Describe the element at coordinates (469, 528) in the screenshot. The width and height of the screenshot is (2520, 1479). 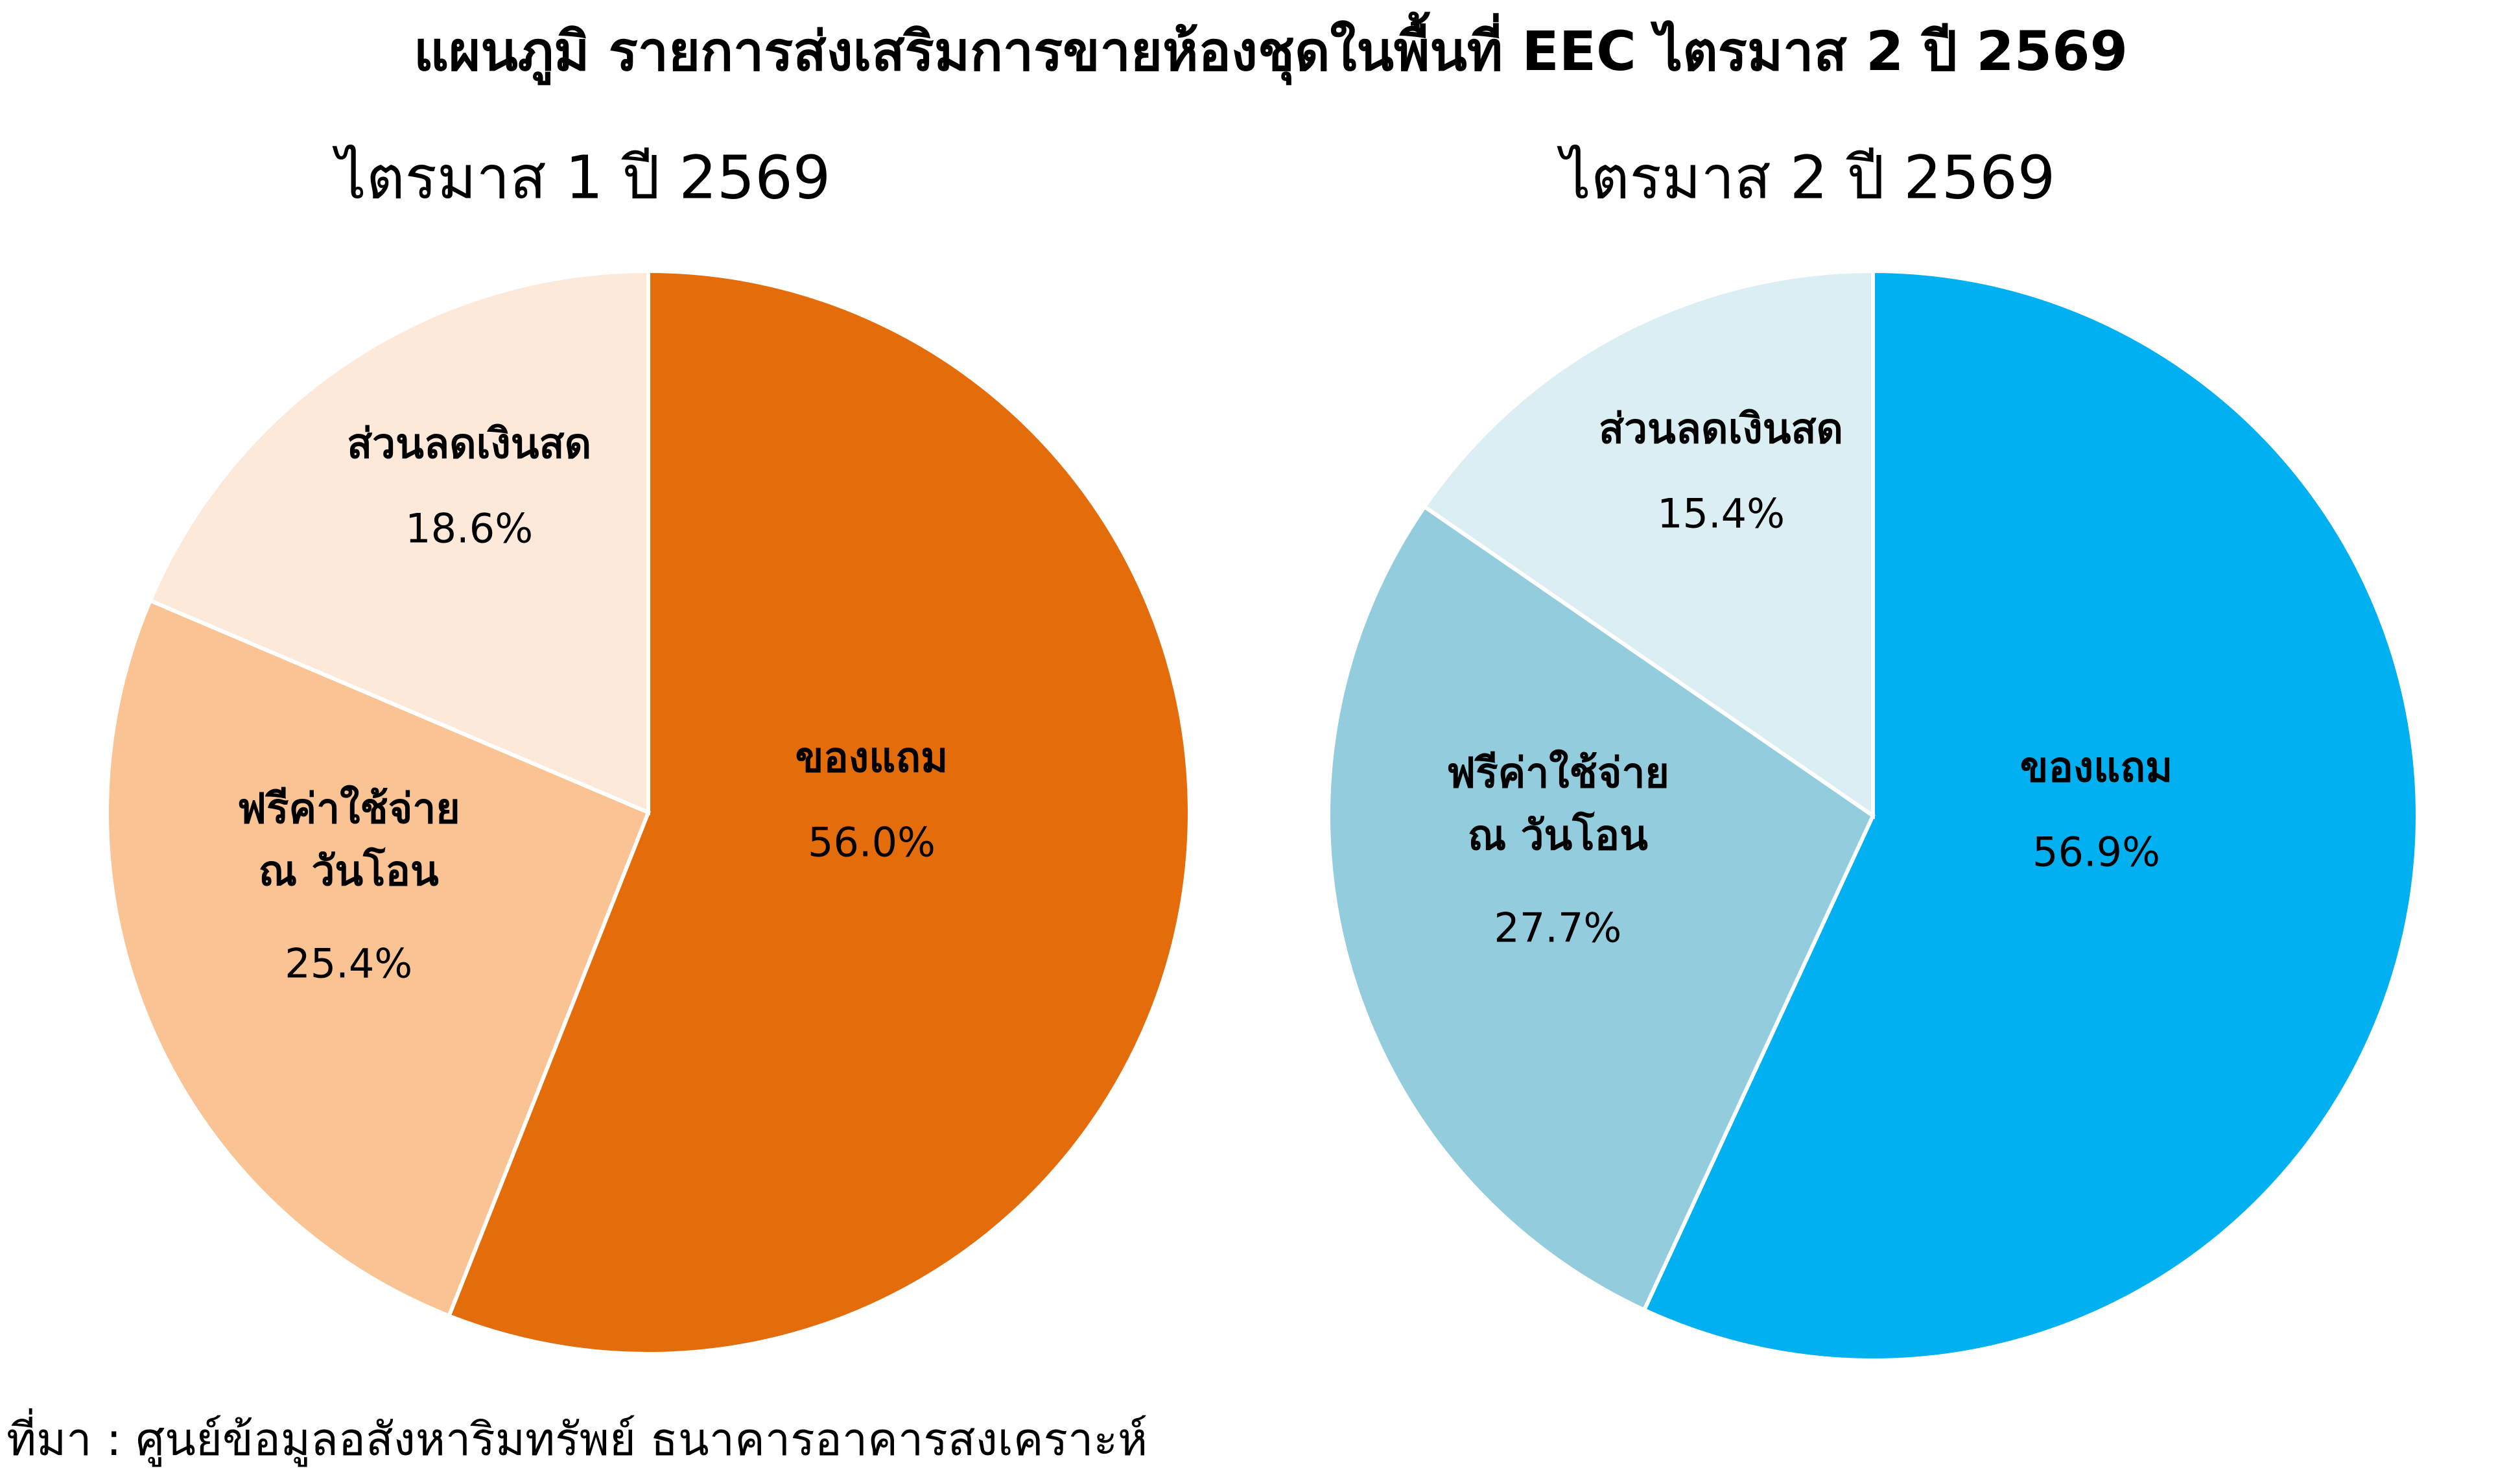
I see `value-label: 18.6%` at that location.